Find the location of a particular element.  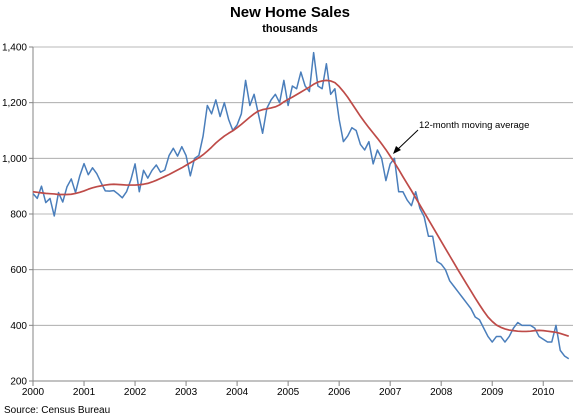

x-tick-label: 2004 is located at coordinates (237, 392).